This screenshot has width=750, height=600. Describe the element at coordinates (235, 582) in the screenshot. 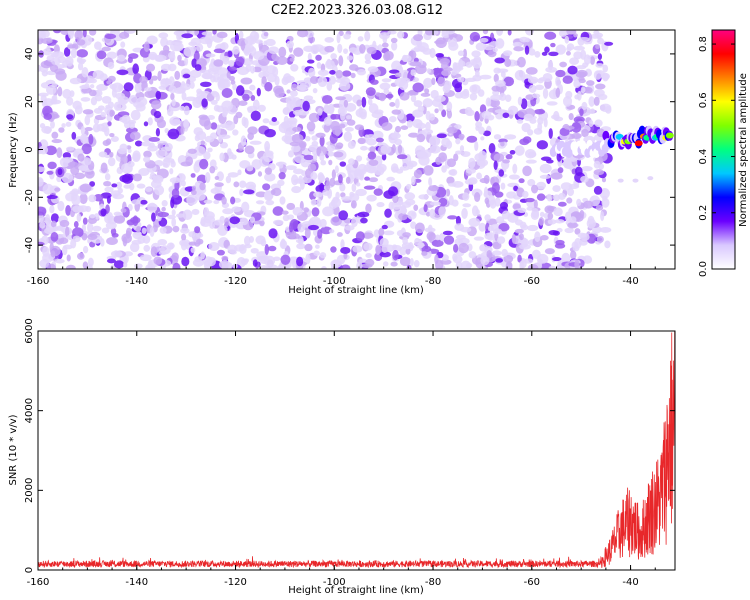

I see `snr-x-tick-label: -120` at that location.